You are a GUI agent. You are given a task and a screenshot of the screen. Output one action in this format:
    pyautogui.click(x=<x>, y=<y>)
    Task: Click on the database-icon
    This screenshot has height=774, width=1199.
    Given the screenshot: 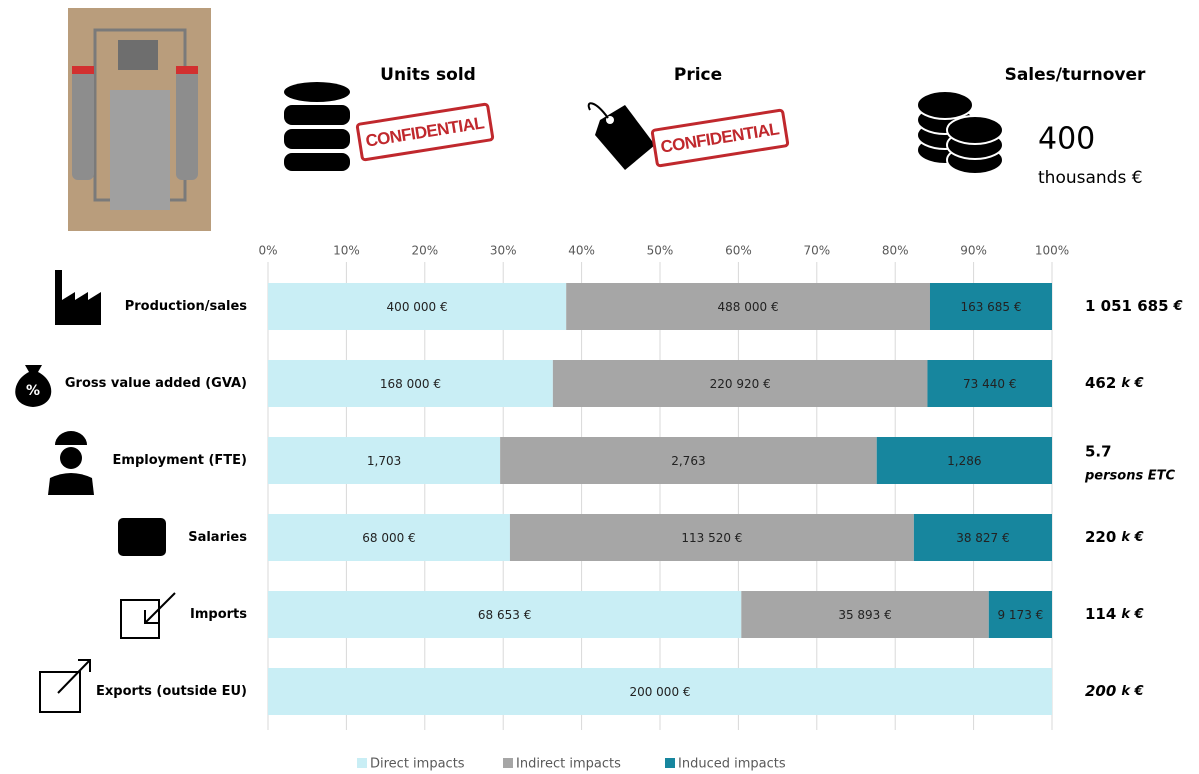 What is the action you would take?
    pyautogui.click(x=317, y=126)
    